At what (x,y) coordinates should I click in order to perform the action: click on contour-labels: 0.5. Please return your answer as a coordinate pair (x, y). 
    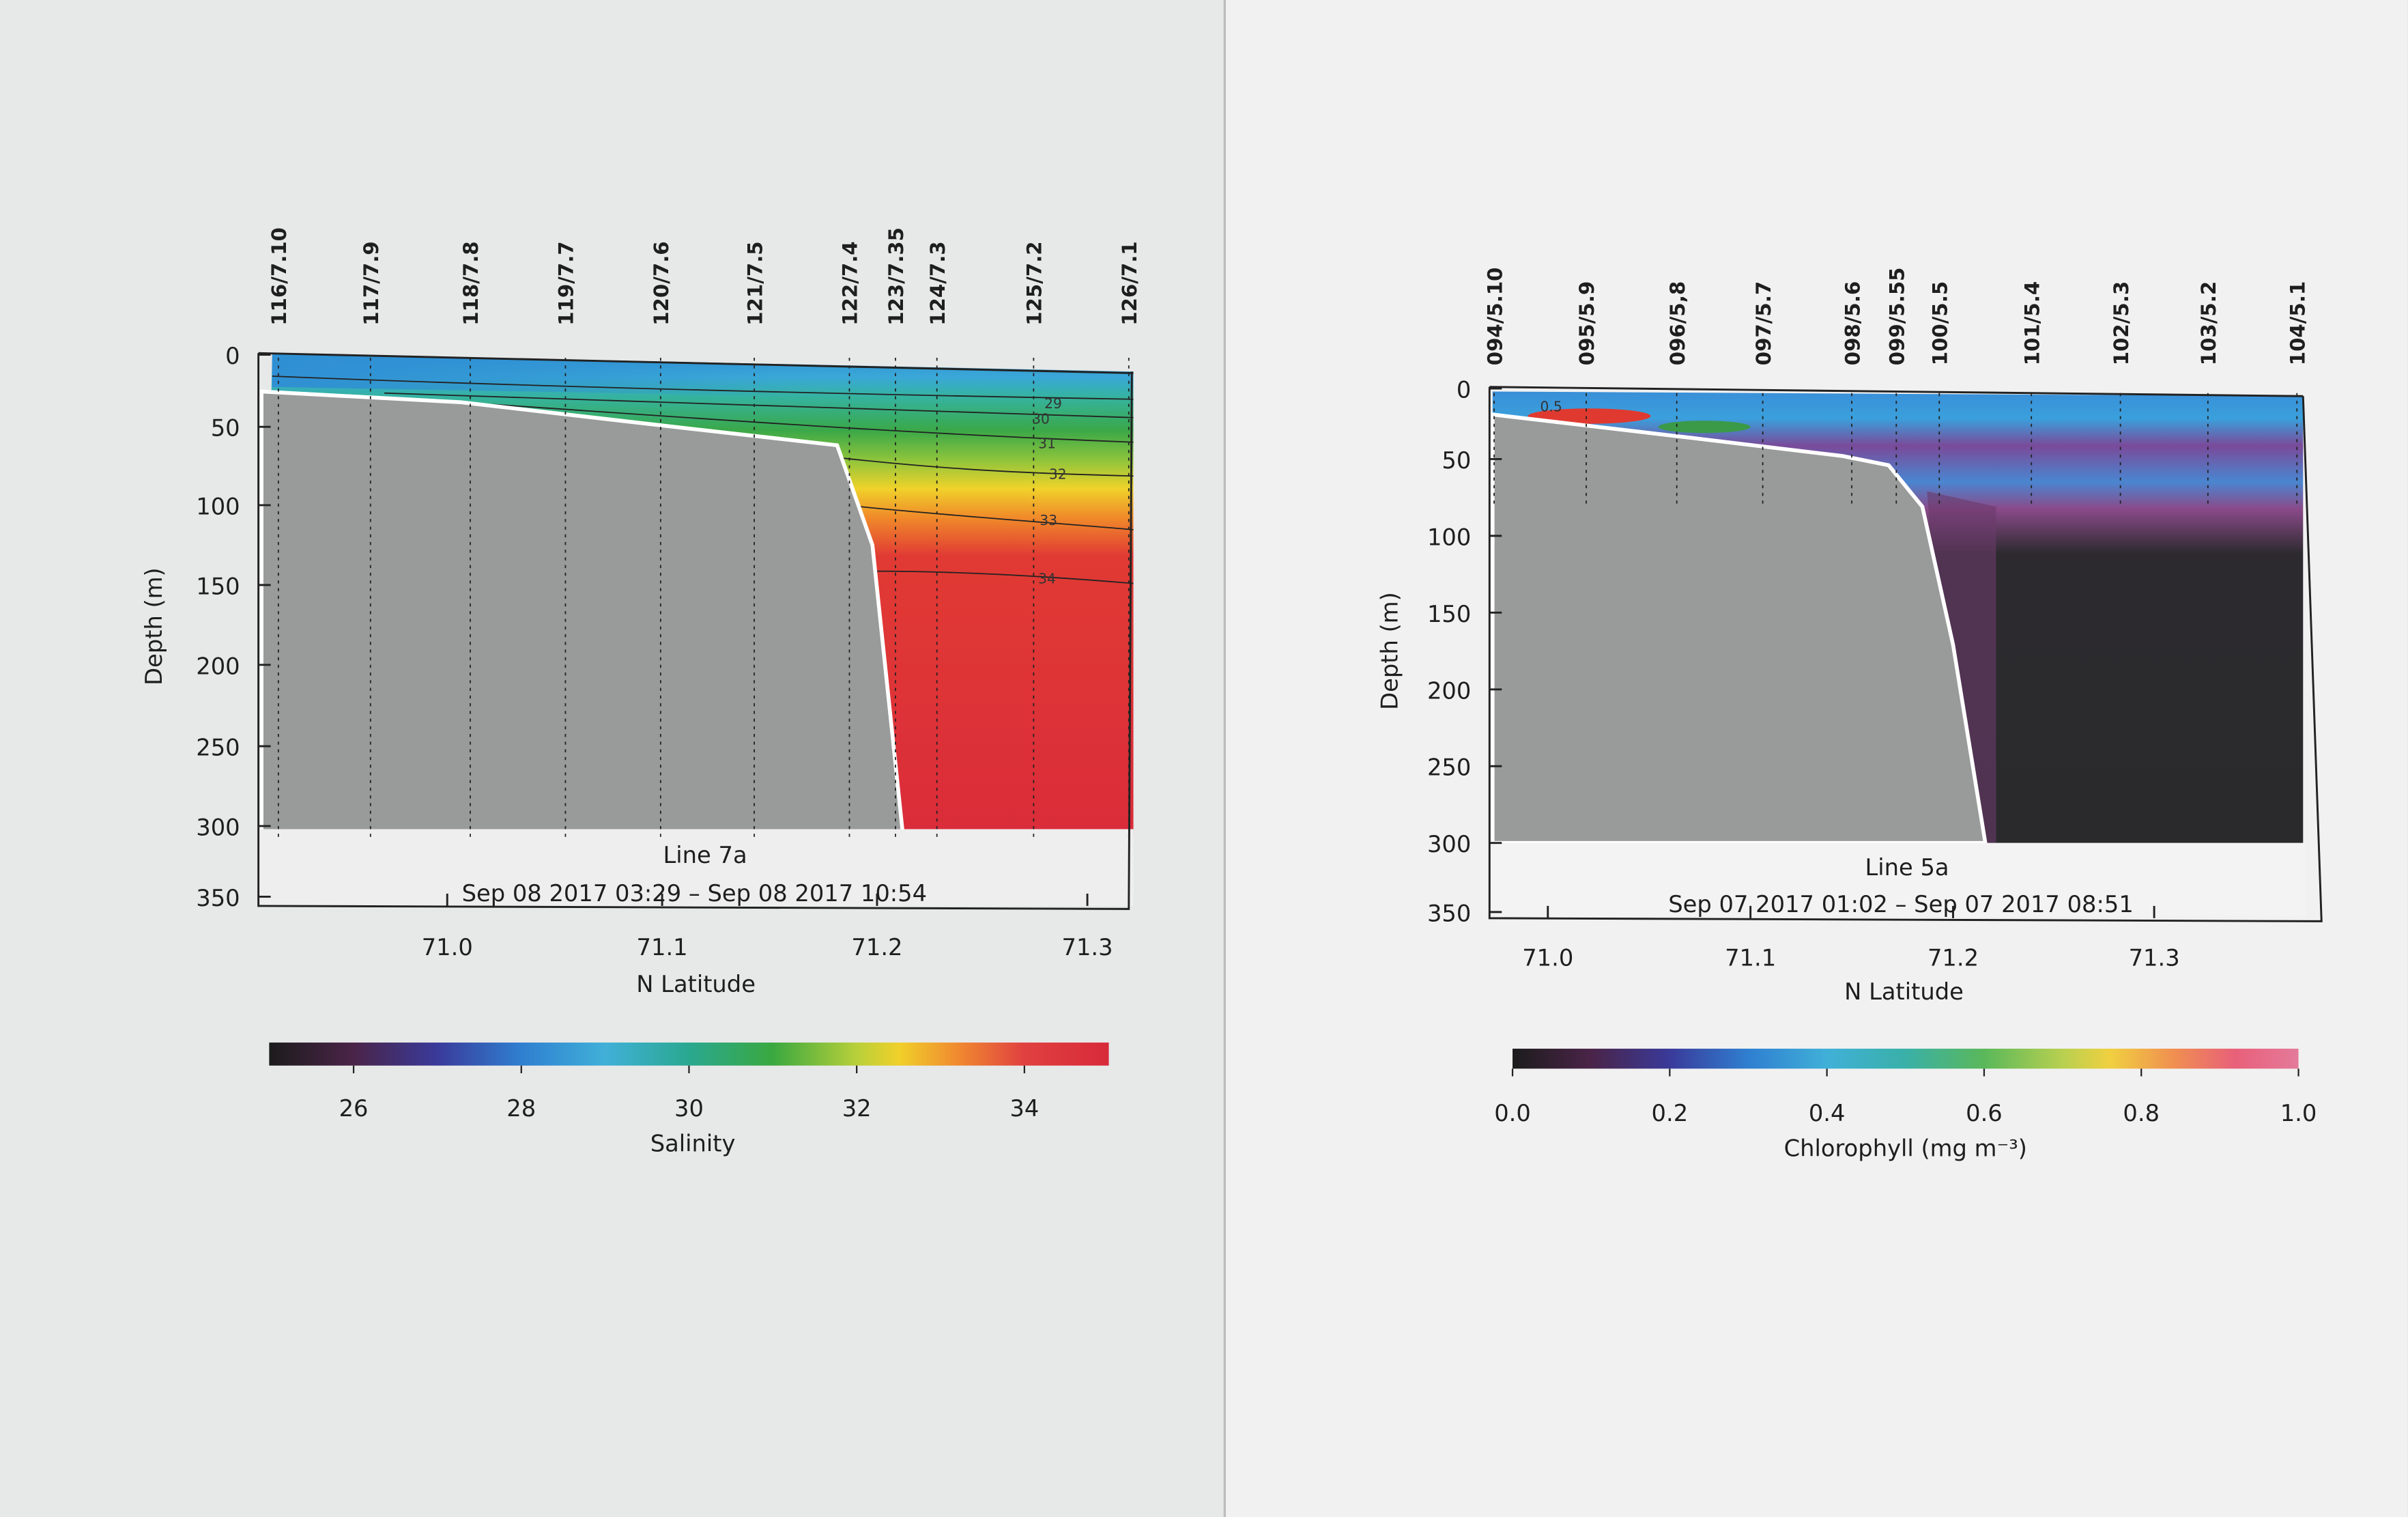
    Looking at the image, I should click on (1551, 407).